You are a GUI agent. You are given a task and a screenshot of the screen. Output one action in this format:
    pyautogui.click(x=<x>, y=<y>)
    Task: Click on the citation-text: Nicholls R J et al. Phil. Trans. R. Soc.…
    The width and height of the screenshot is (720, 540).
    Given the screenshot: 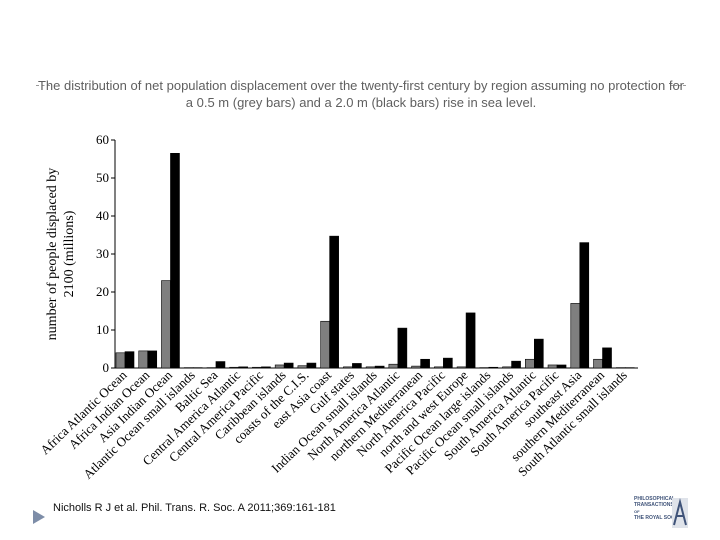 What is the action you would take?
    pyautogui.click(x=194, y=508)
    